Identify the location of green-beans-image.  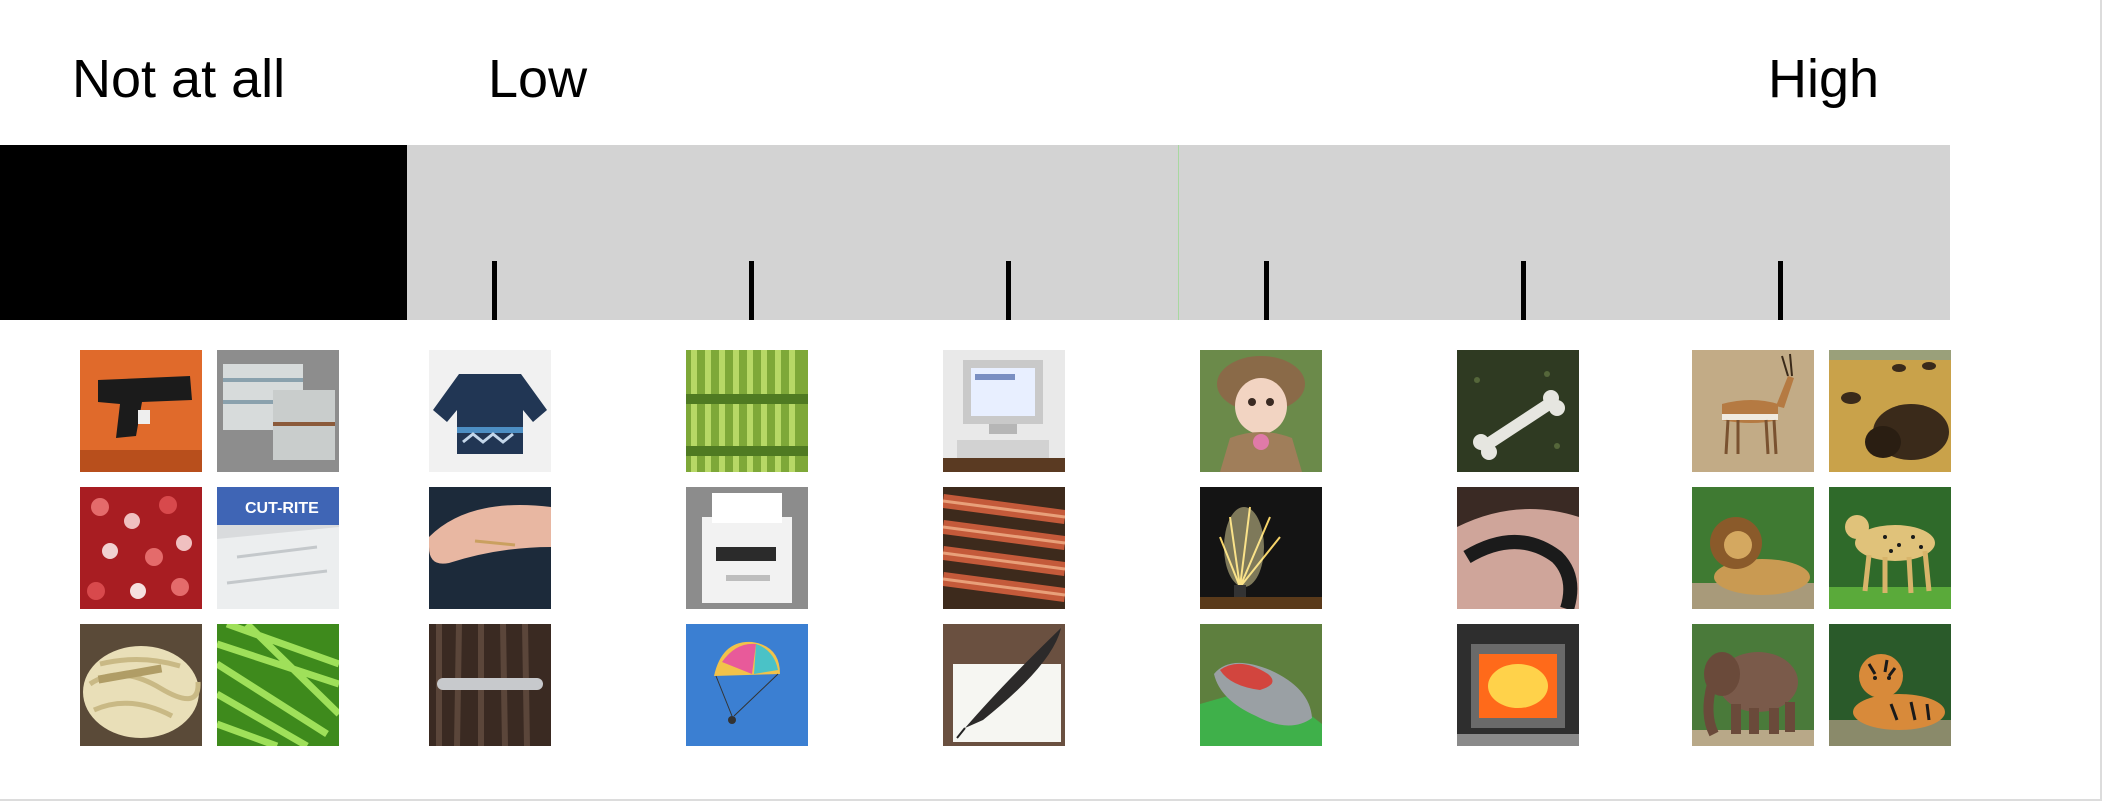
(278, 685).